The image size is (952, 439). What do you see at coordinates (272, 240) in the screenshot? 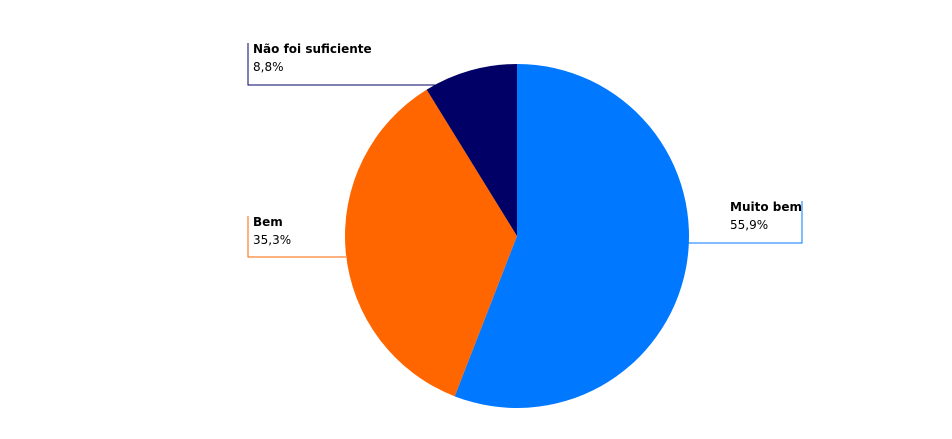
I see `value-label: 35,3%` at bounding box center [272, 240].